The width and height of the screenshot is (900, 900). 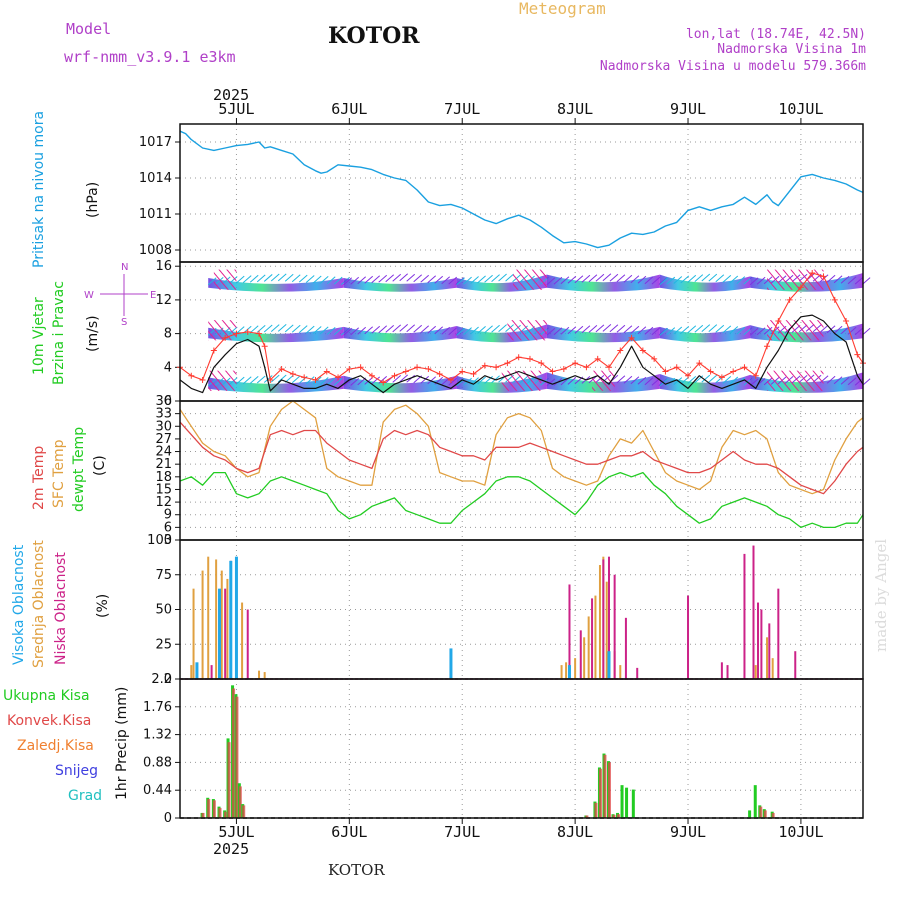 I want to click on legend-frozen-rain: Zaledj.Kisa, so click(x=55, y=746).